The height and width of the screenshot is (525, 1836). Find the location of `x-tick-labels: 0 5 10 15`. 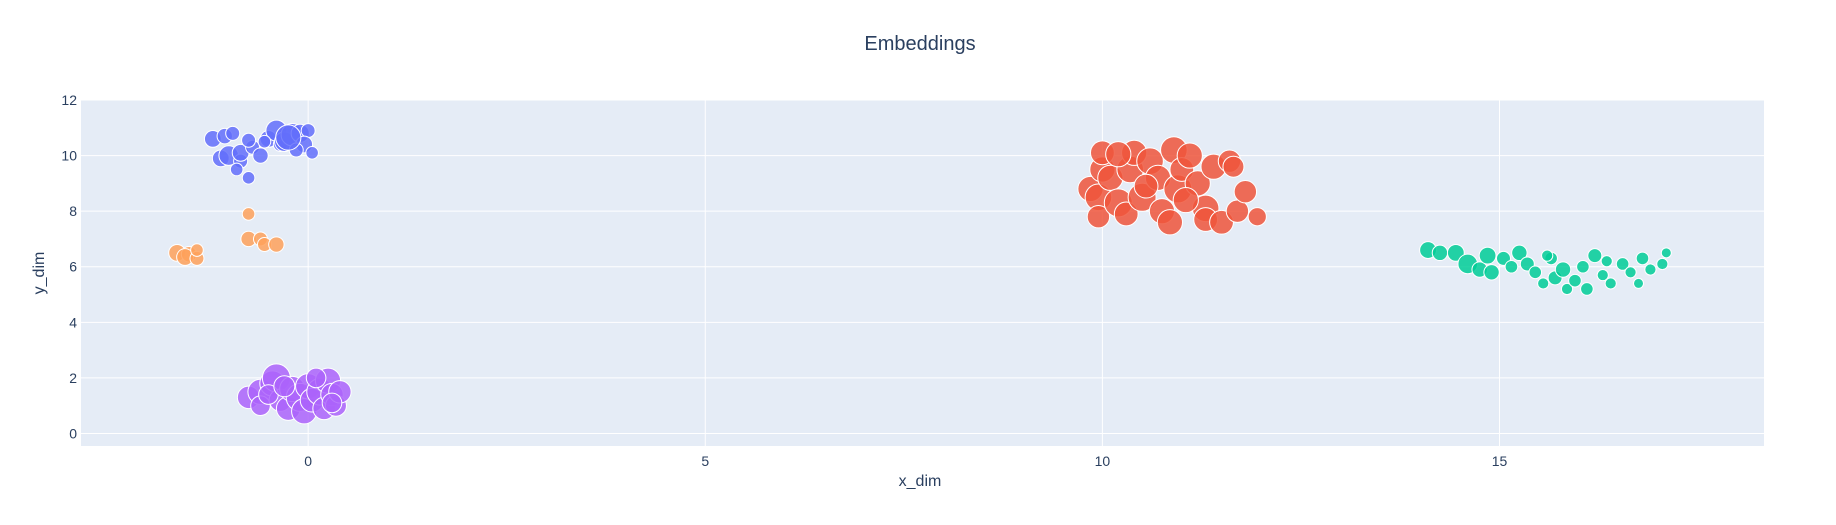

x-tick-labels: 0 5 10 15 is located at coordinates (905, 461).